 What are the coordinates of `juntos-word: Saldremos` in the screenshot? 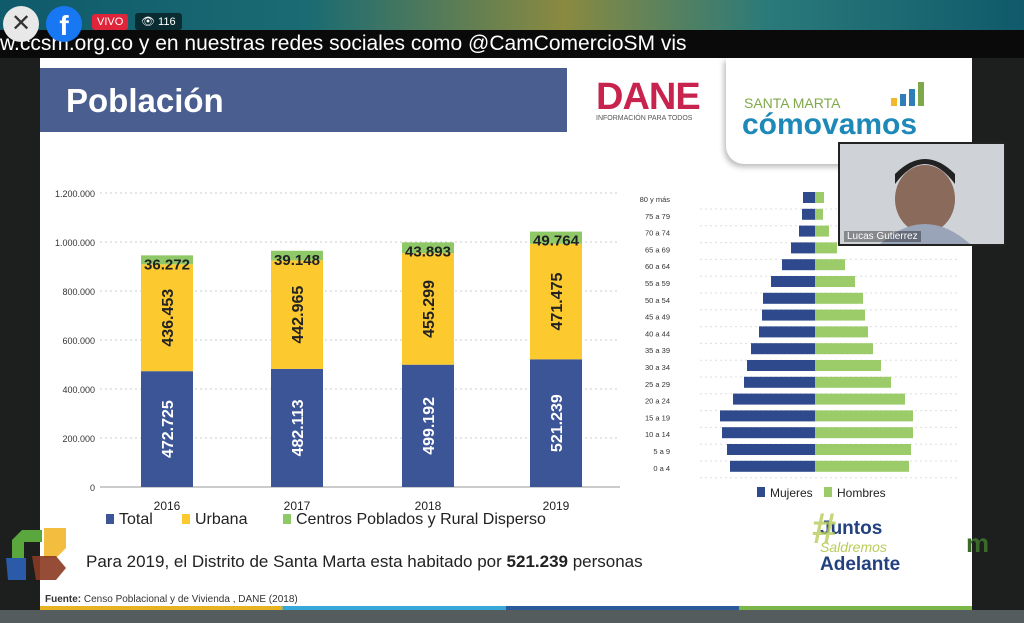 It's located at (853, 547).